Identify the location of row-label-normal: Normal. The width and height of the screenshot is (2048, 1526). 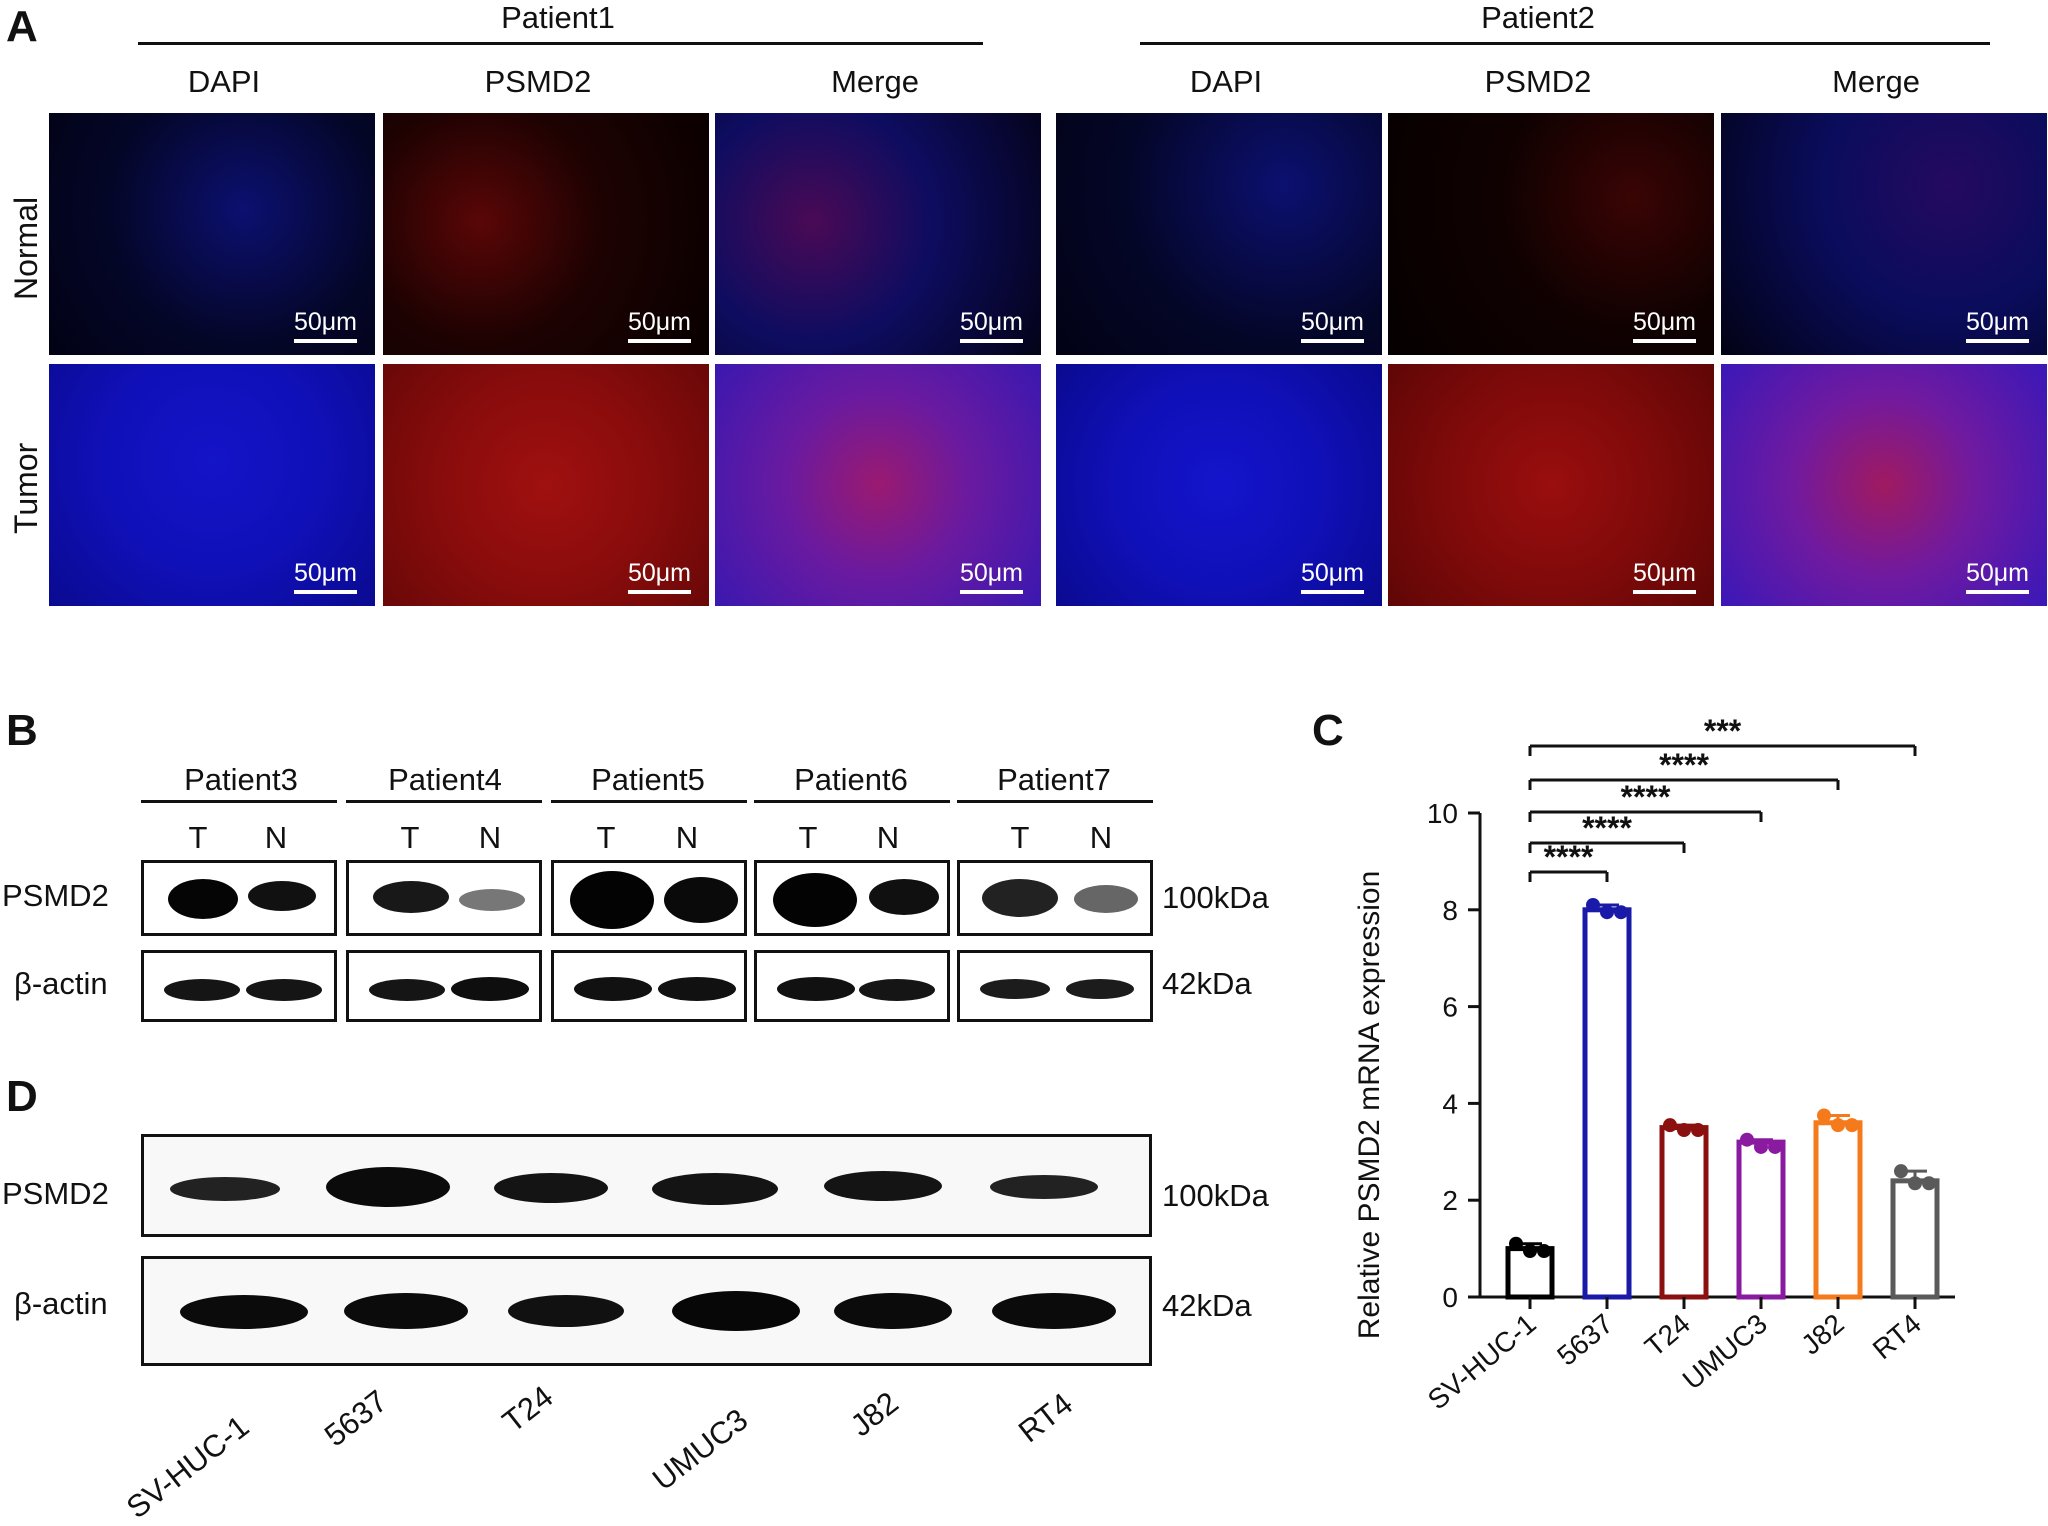
(26, 248).